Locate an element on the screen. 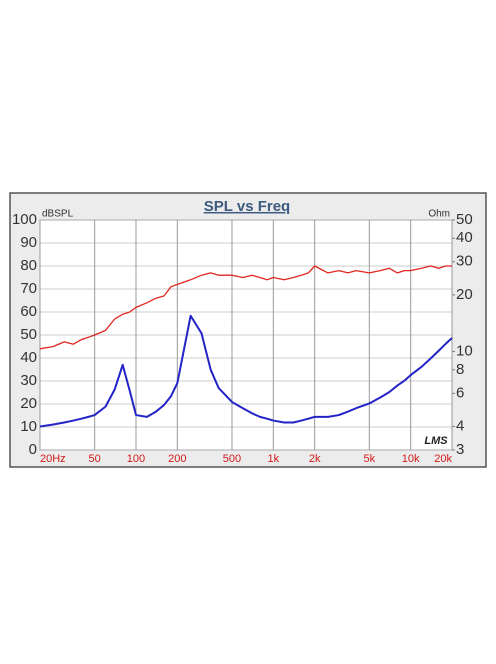 The height and width of the screenshot is (664, 496). y-tick-label: 70 is located at coordinates (28, 288).